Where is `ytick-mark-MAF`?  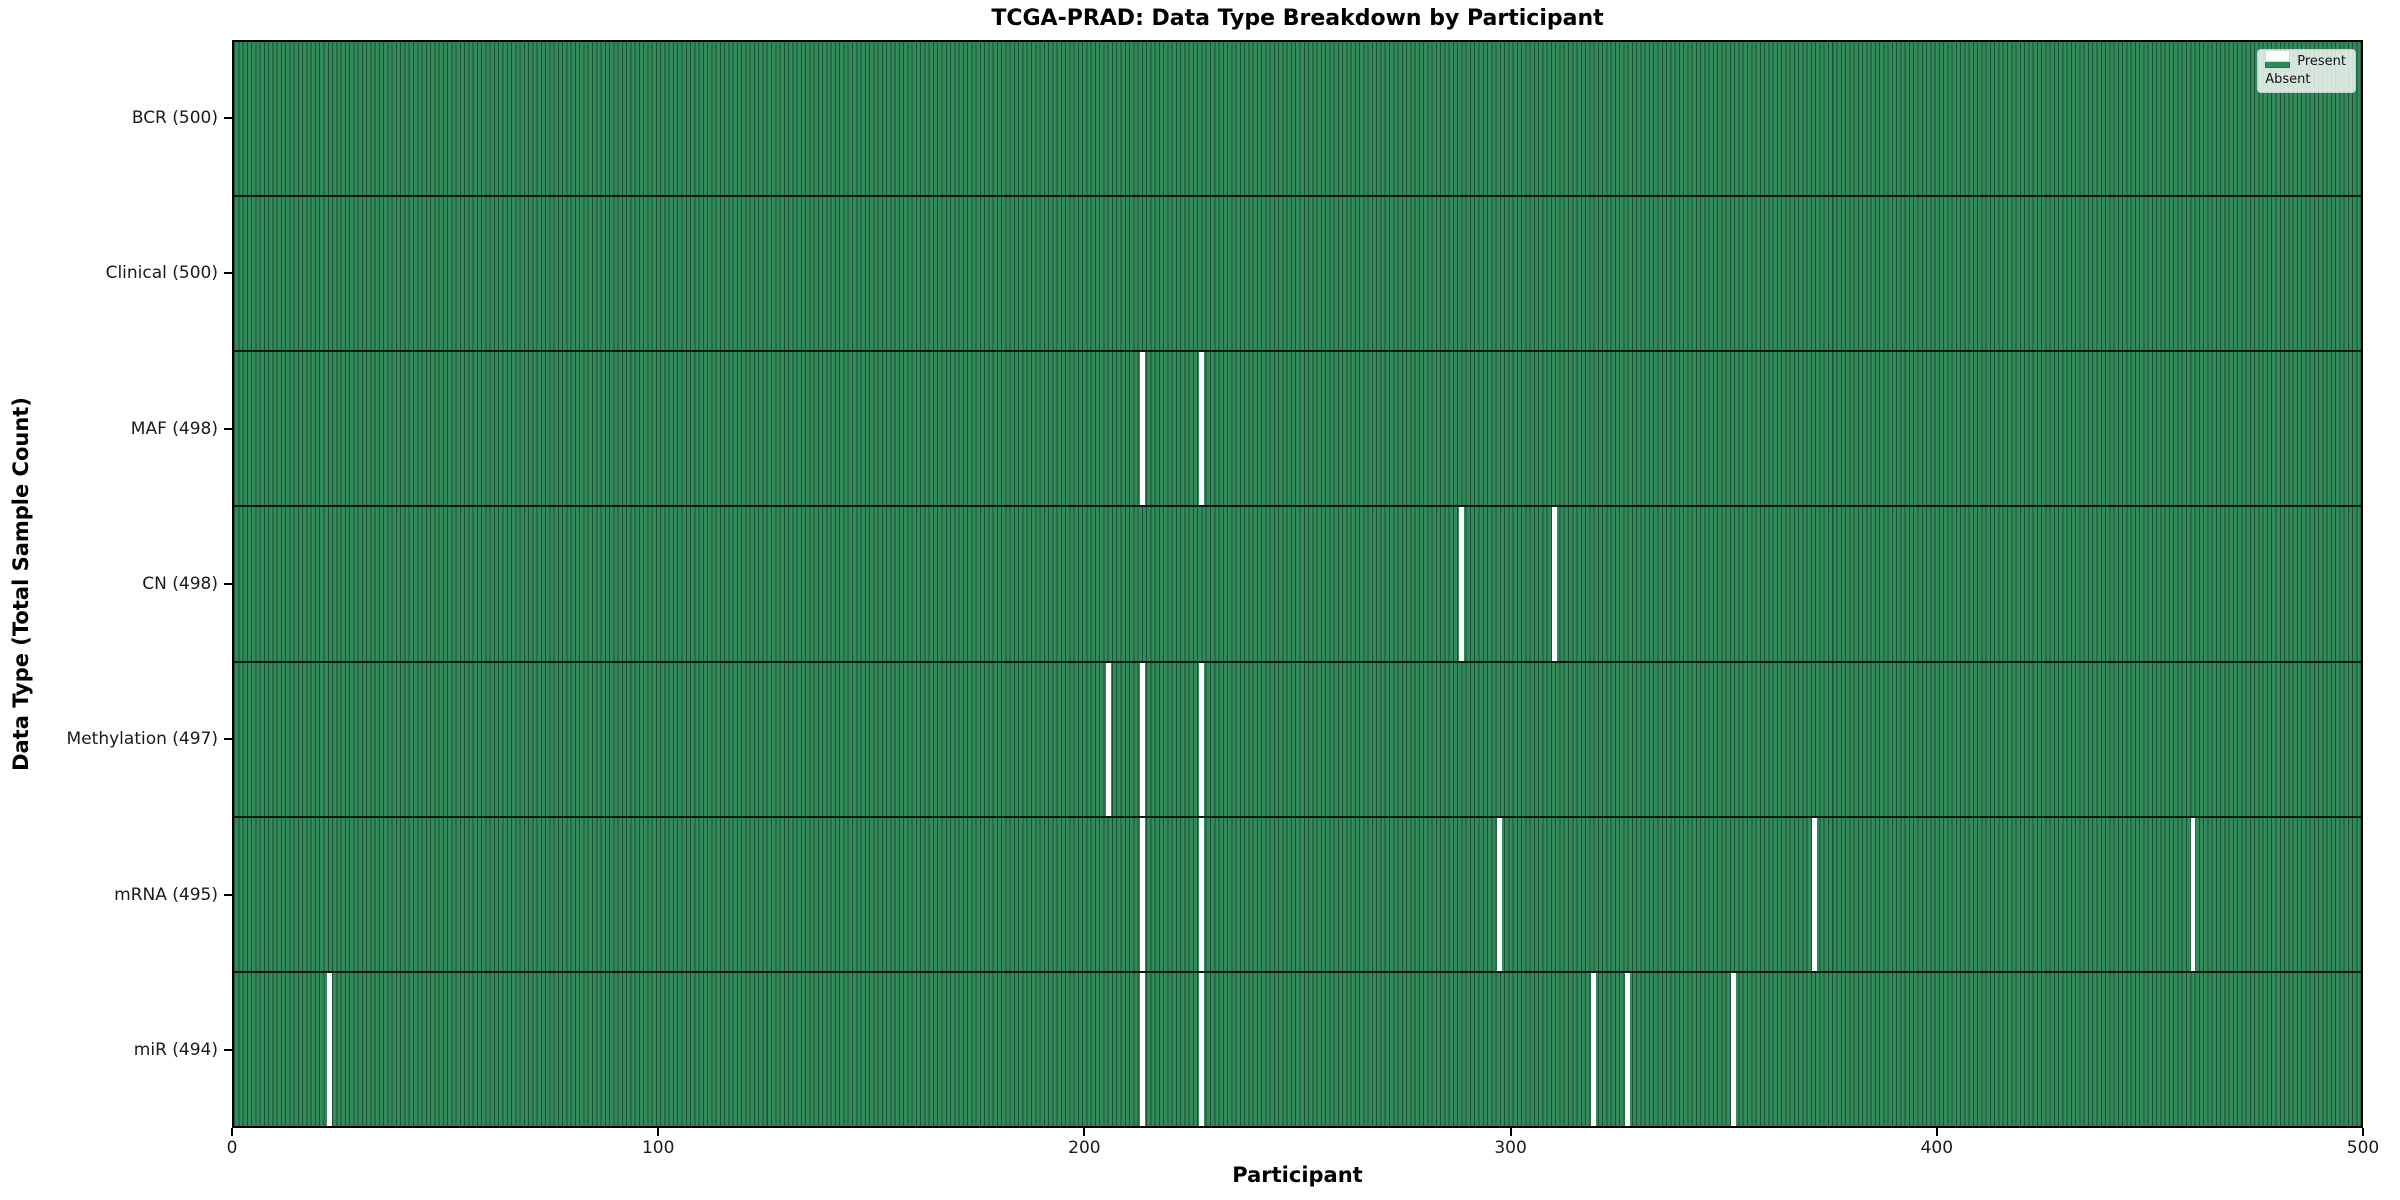 ytick-mark-MAF is located at coordinates (228, 428).